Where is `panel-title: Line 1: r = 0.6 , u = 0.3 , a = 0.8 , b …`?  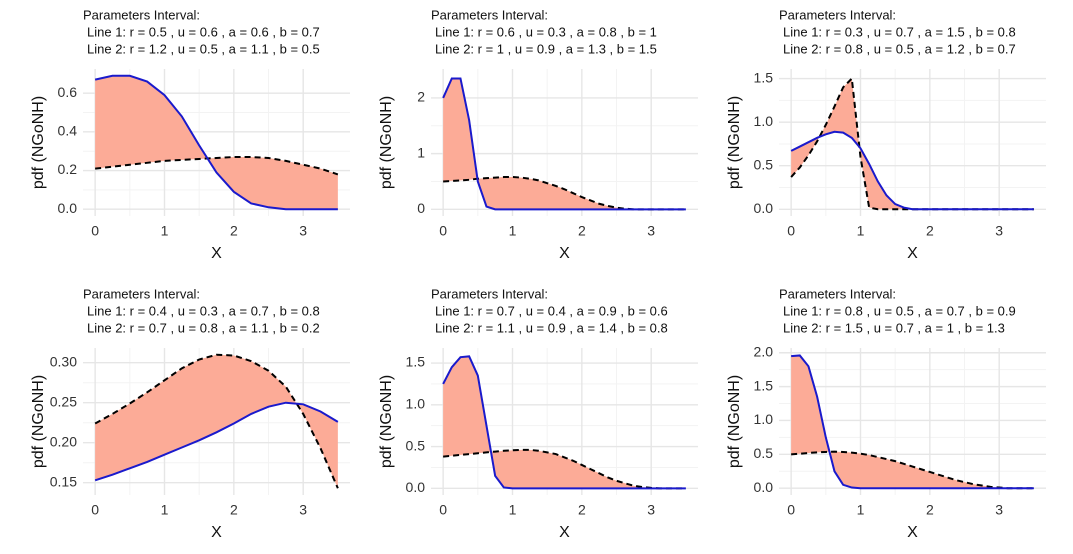 panel-title: Line 1: r = 0.6 , u = 0.3 , a = 0.8 , b … is located at coordinates (546, 31).